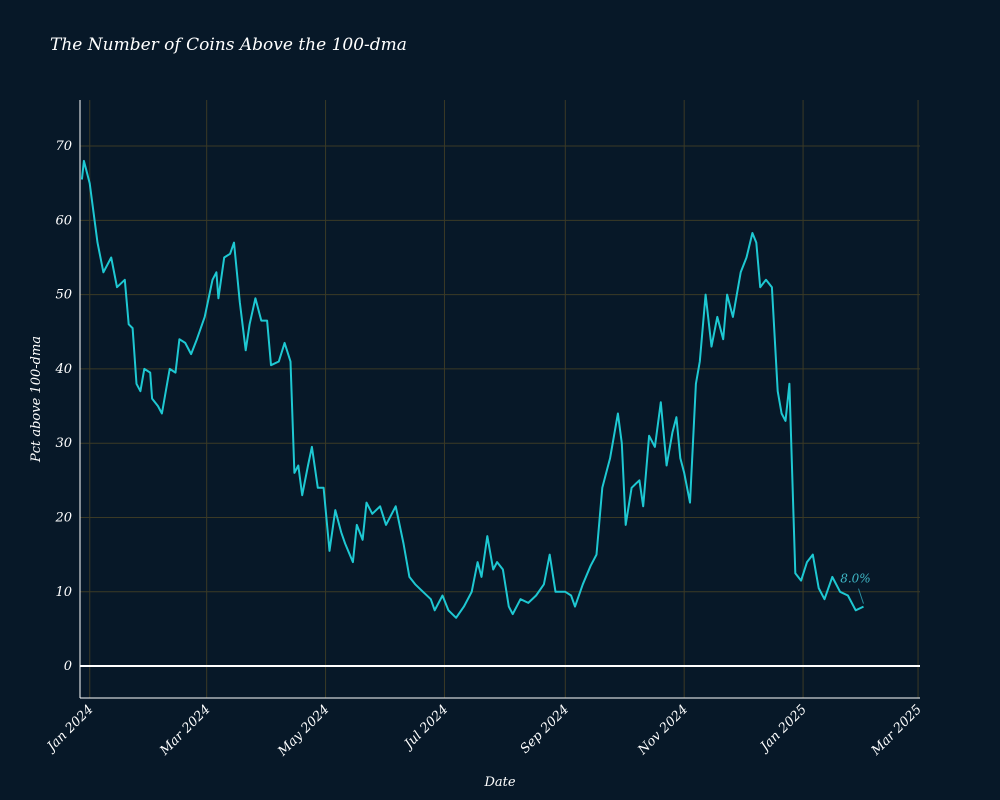 The width and height of the screenshot is (1000, 800). I want to click on x-axis-label: Date, so click(499, 782).